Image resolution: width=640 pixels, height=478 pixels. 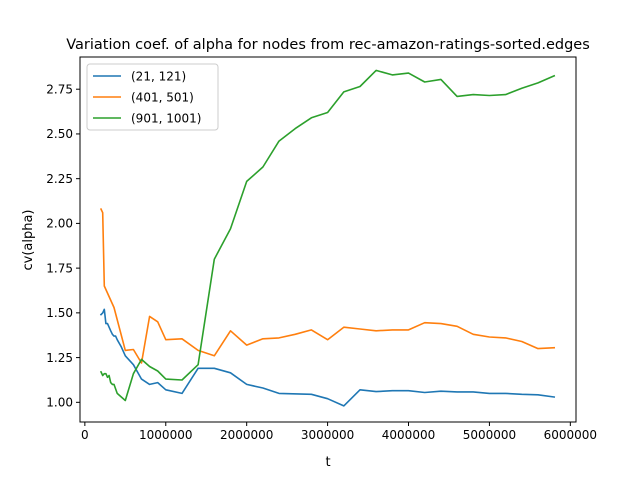 What do you see at coordinates (59, 134) in the screenshot?
I see `y-tick-label: 2.50` at bounding box center [59, 134].